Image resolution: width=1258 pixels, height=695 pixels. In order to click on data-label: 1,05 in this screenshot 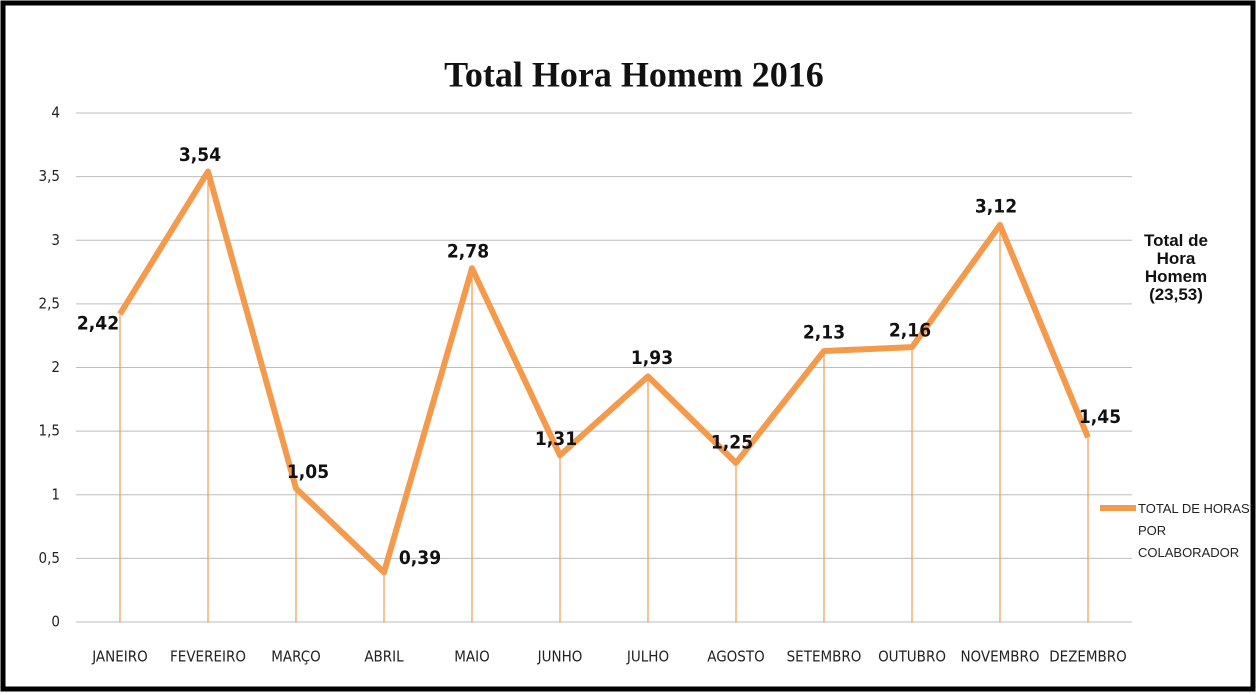, I will do `click(308, 472)`.